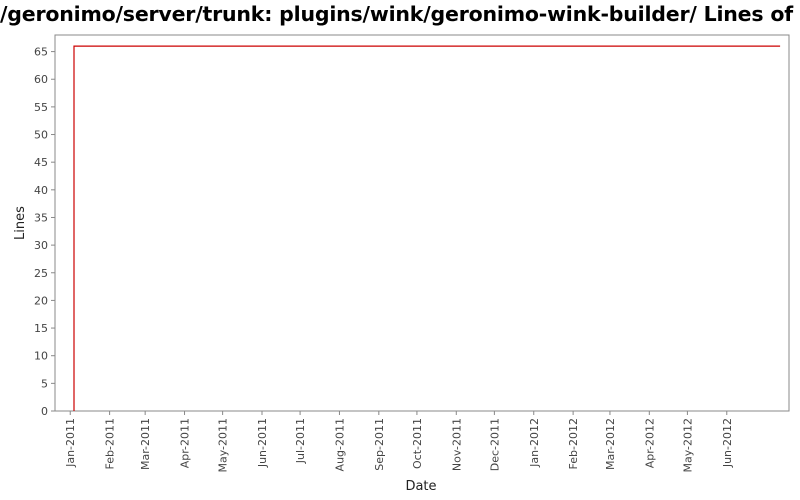  Describe the element at coordinates (41, 217) in the screenshot. I see `y-tick-label: 35` at that location.